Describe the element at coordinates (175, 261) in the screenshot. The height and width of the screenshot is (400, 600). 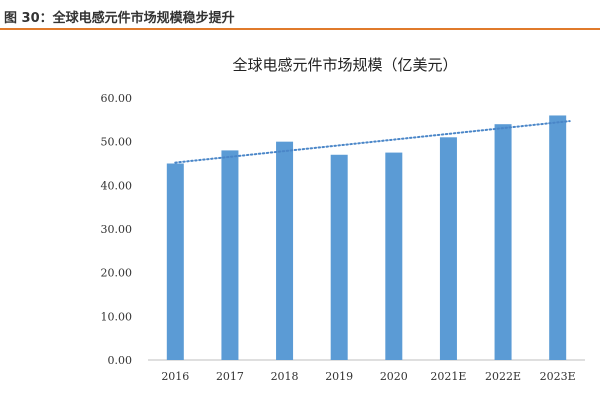
I see `bar-2016` at that location.